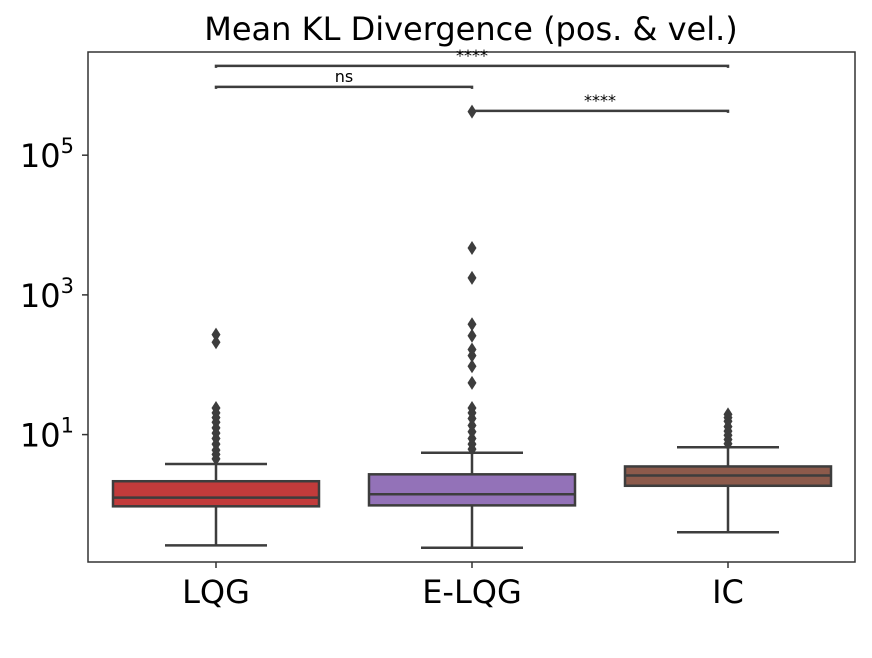 This screenshot has height=658, width=872. Describe the element at coordinates (471, 29) in the screenshot. I see `chart-title: Mean KL Divergence (pos. & vel.)` at that location.